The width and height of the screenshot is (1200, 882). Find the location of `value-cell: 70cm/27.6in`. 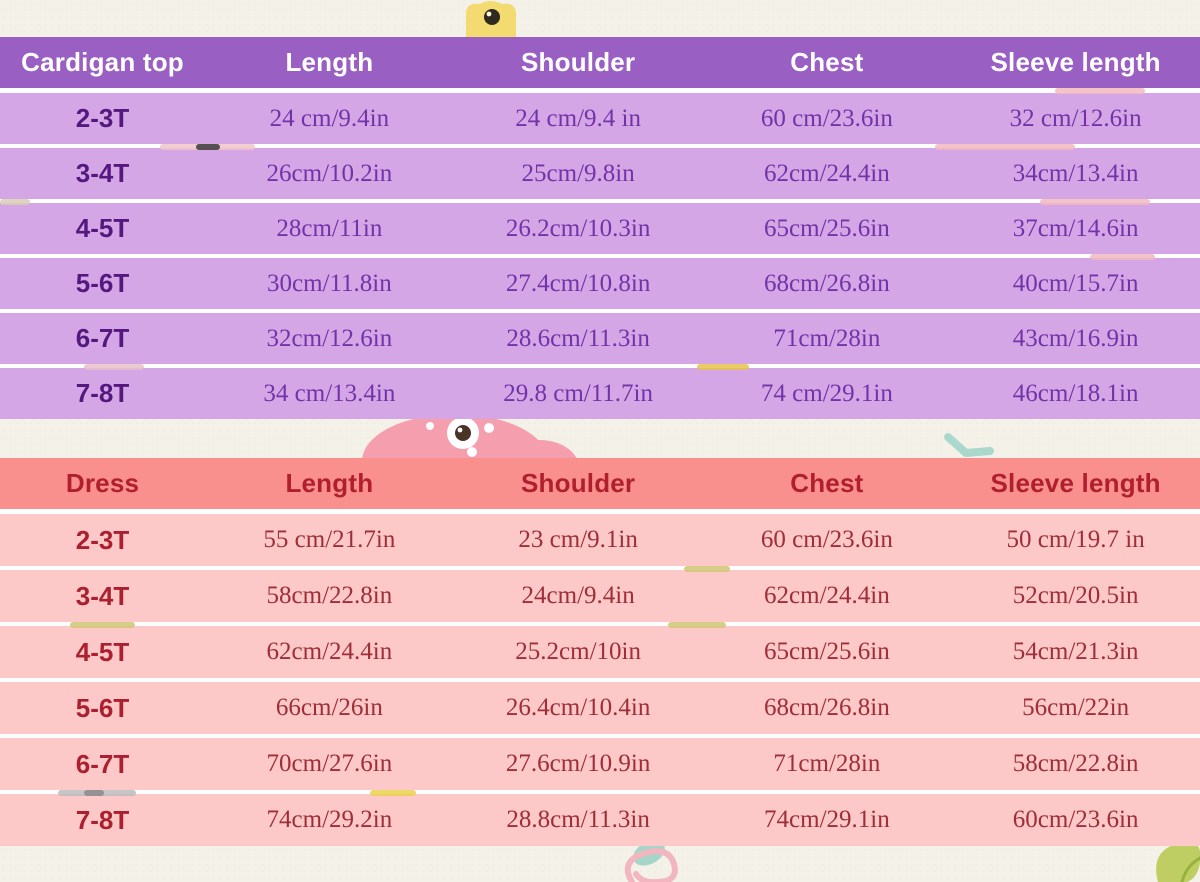

value-cell: 70cm/27.6in is located at coordinates (329, 763).